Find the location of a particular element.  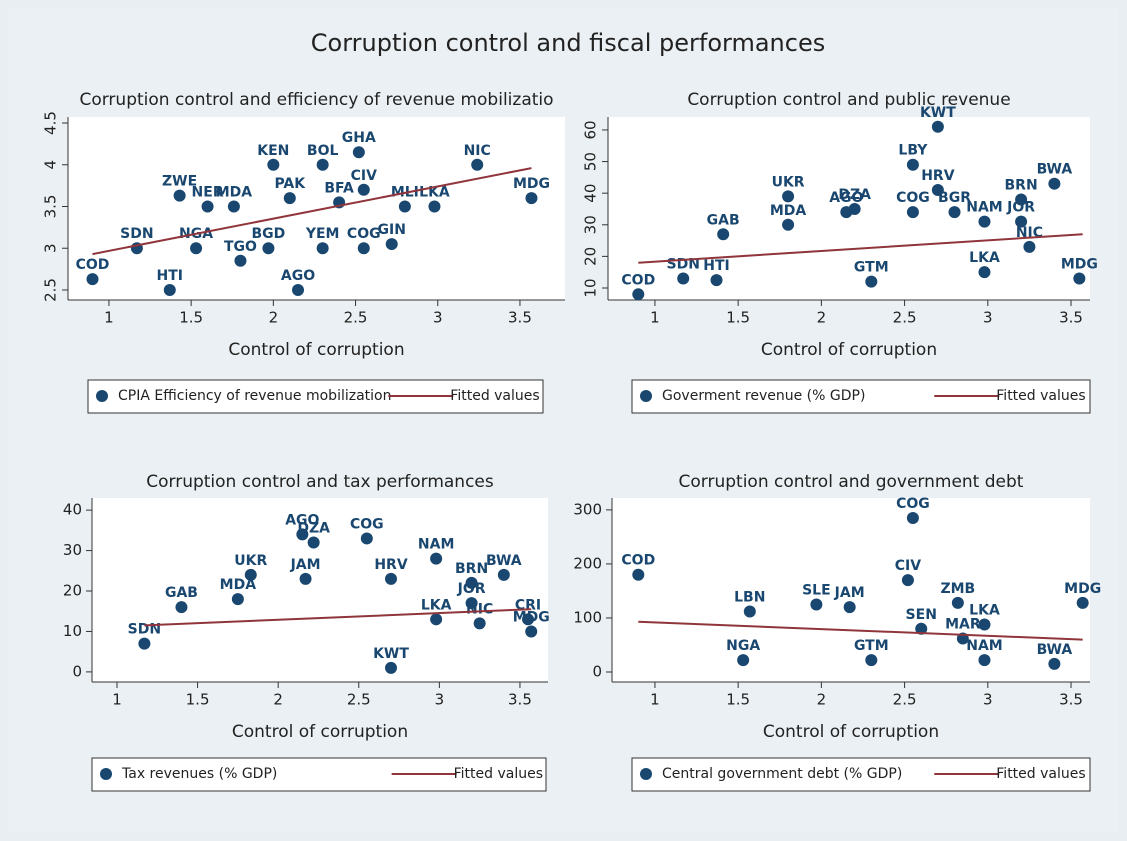

legend-label: Fitted values is located at coordinates (498, 774).